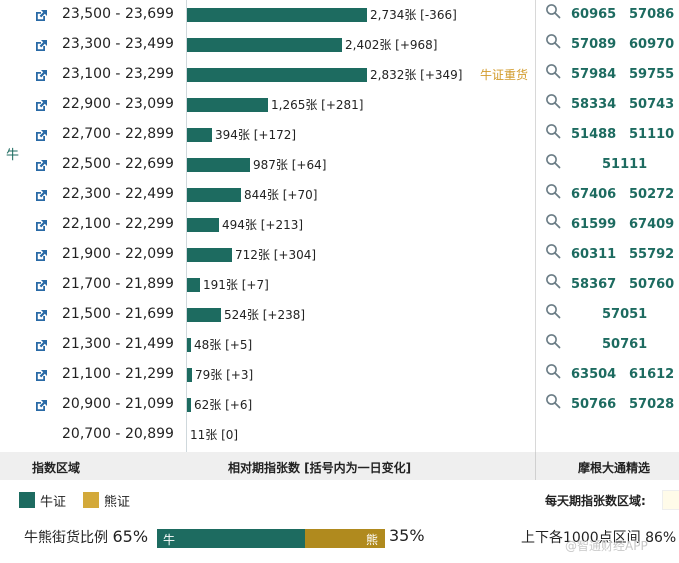 The height and width of the screenshot is (563, 679). I want to click on warrant-code-link: 57051, so click(625, 314).